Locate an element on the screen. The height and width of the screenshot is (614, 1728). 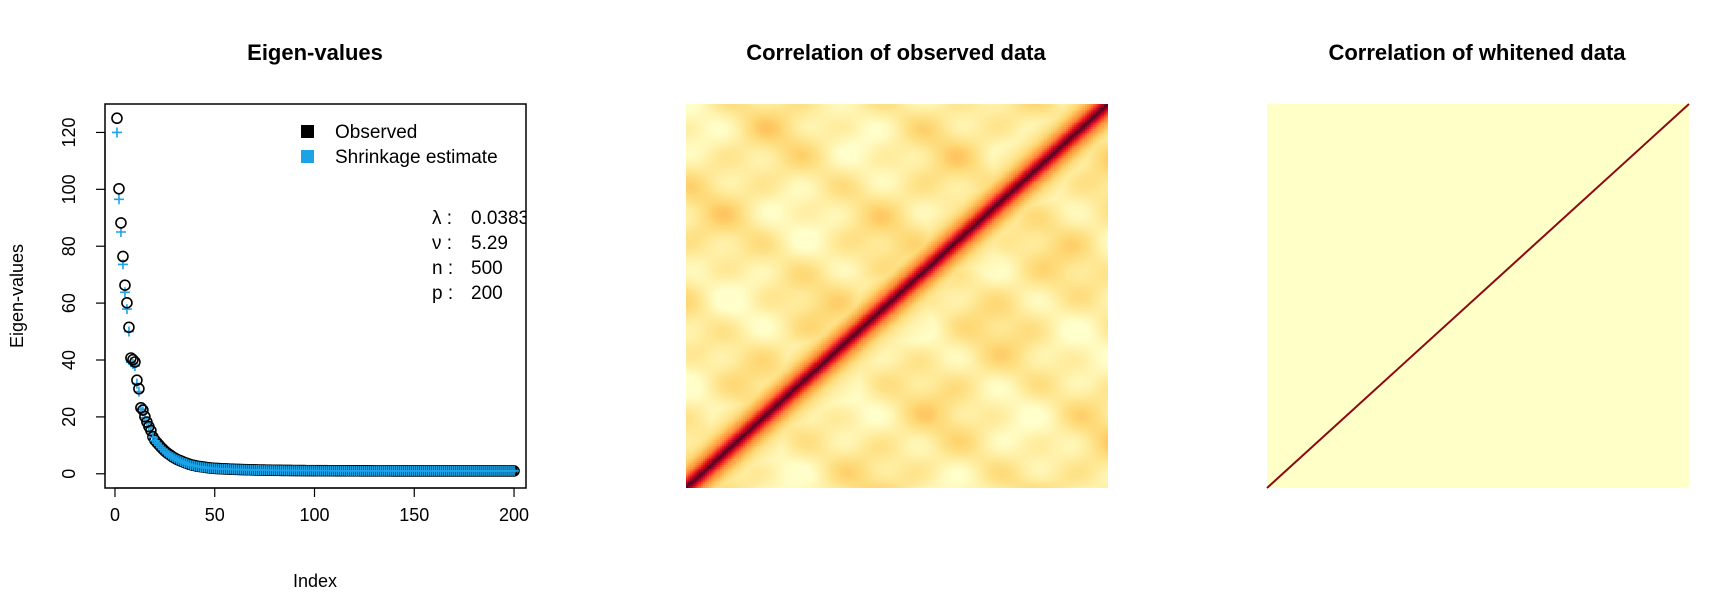
param-nu-value: 5.29 is located at coordinates (489, 243).